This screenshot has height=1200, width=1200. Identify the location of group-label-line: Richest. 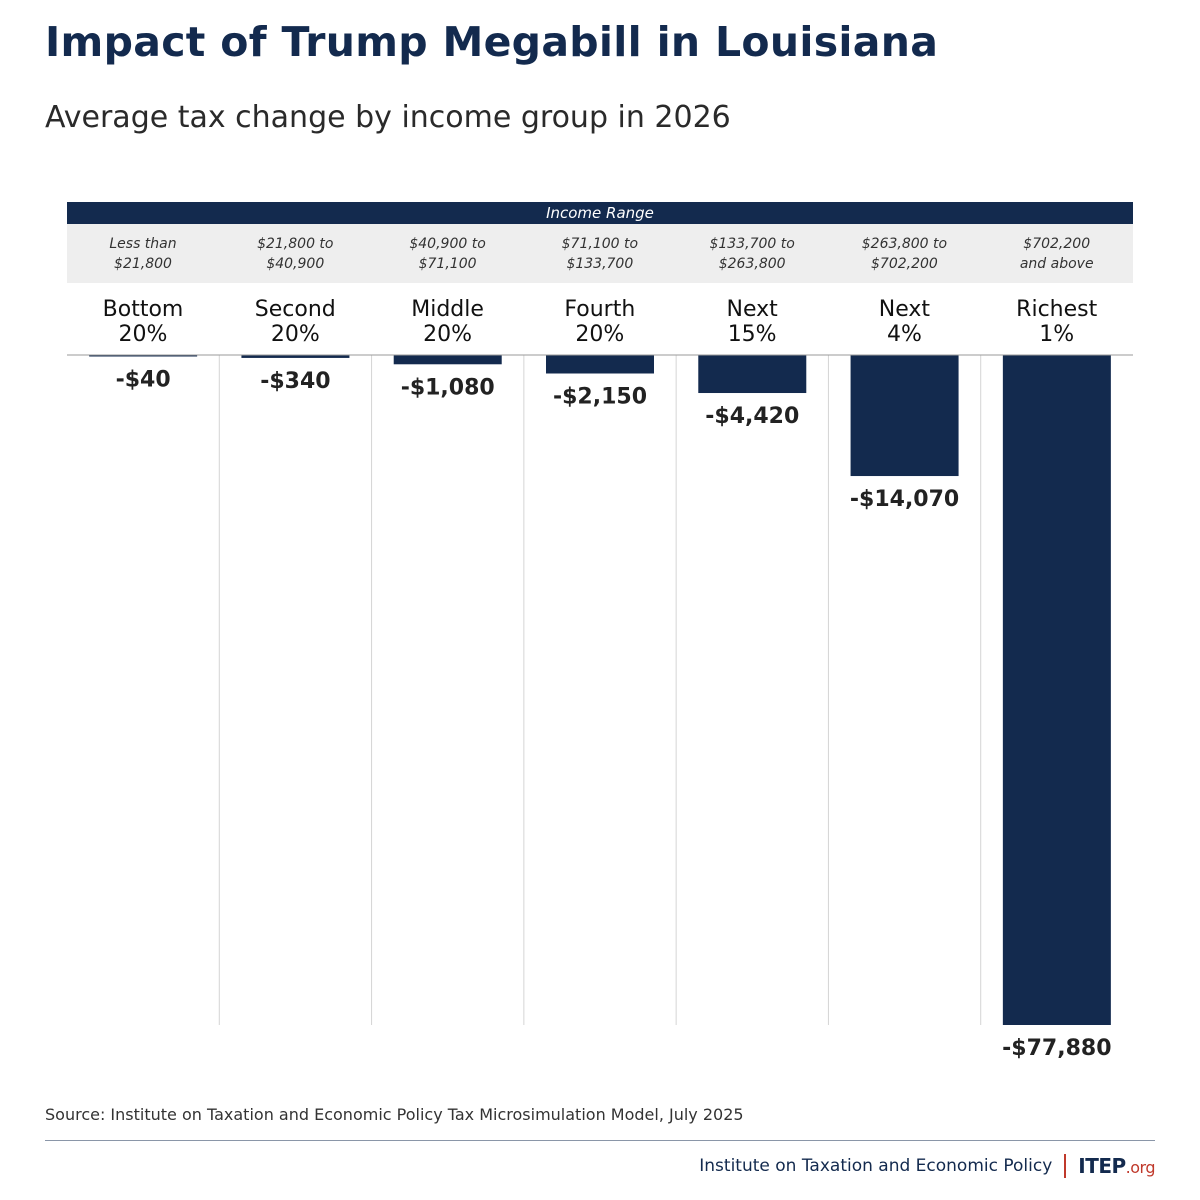
(1057, 309).